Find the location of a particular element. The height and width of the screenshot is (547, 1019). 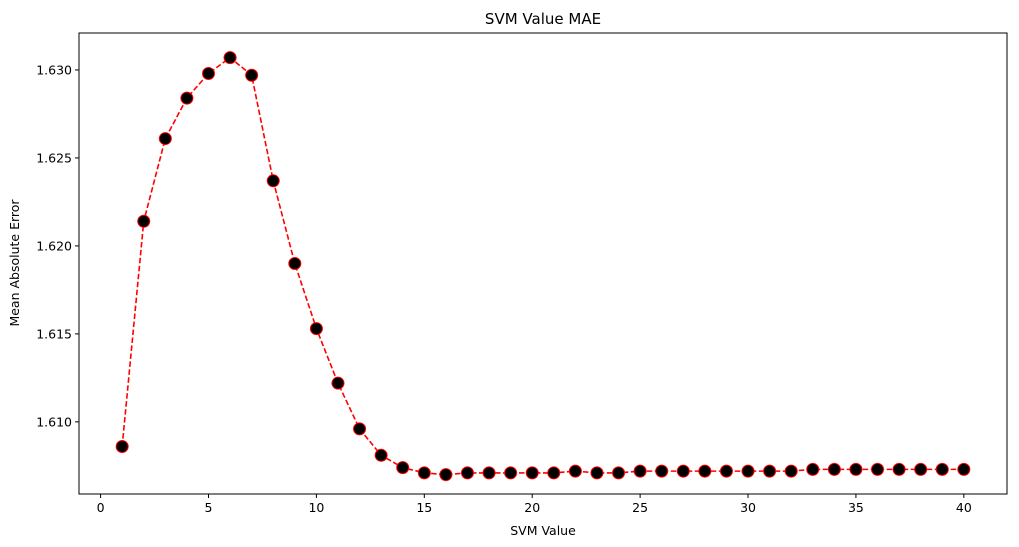

y-tick-label: 1.630 is located at coordinates (54, 69).